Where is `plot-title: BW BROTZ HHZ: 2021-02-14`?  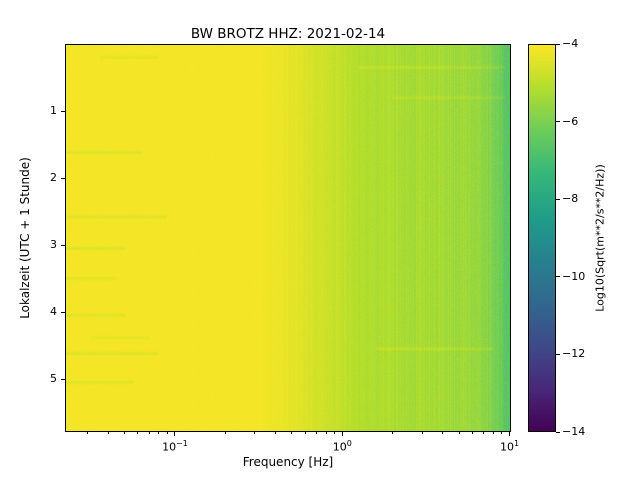
plot-title: BW BROTZ HHZ: 2021-02-14 is located at coordinates (288, 34).